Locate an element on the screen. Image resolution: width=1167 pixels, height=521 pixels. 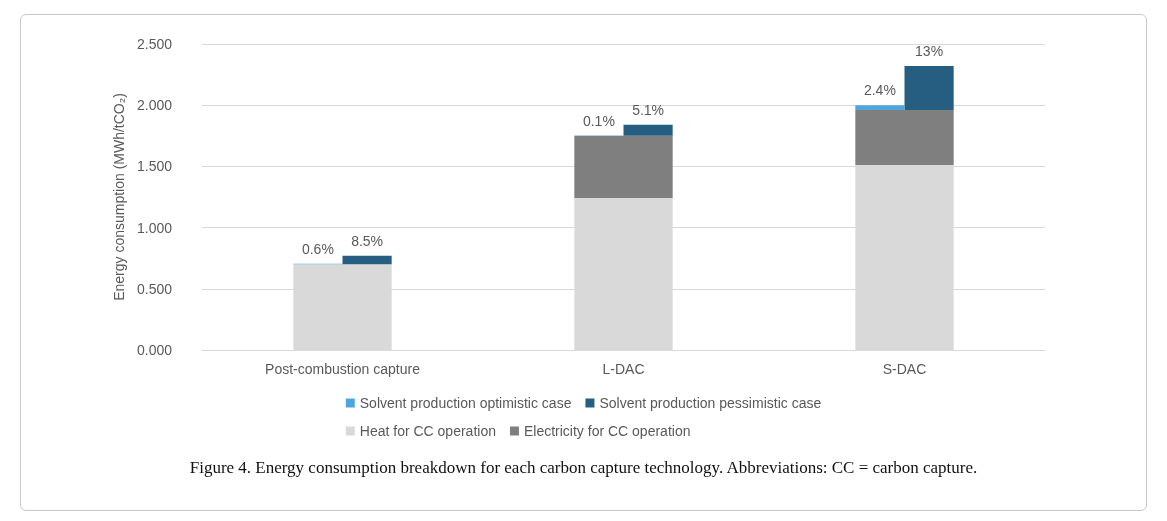
legend-label: Solvent production pessimistic case is located at coordinates (710, 403).